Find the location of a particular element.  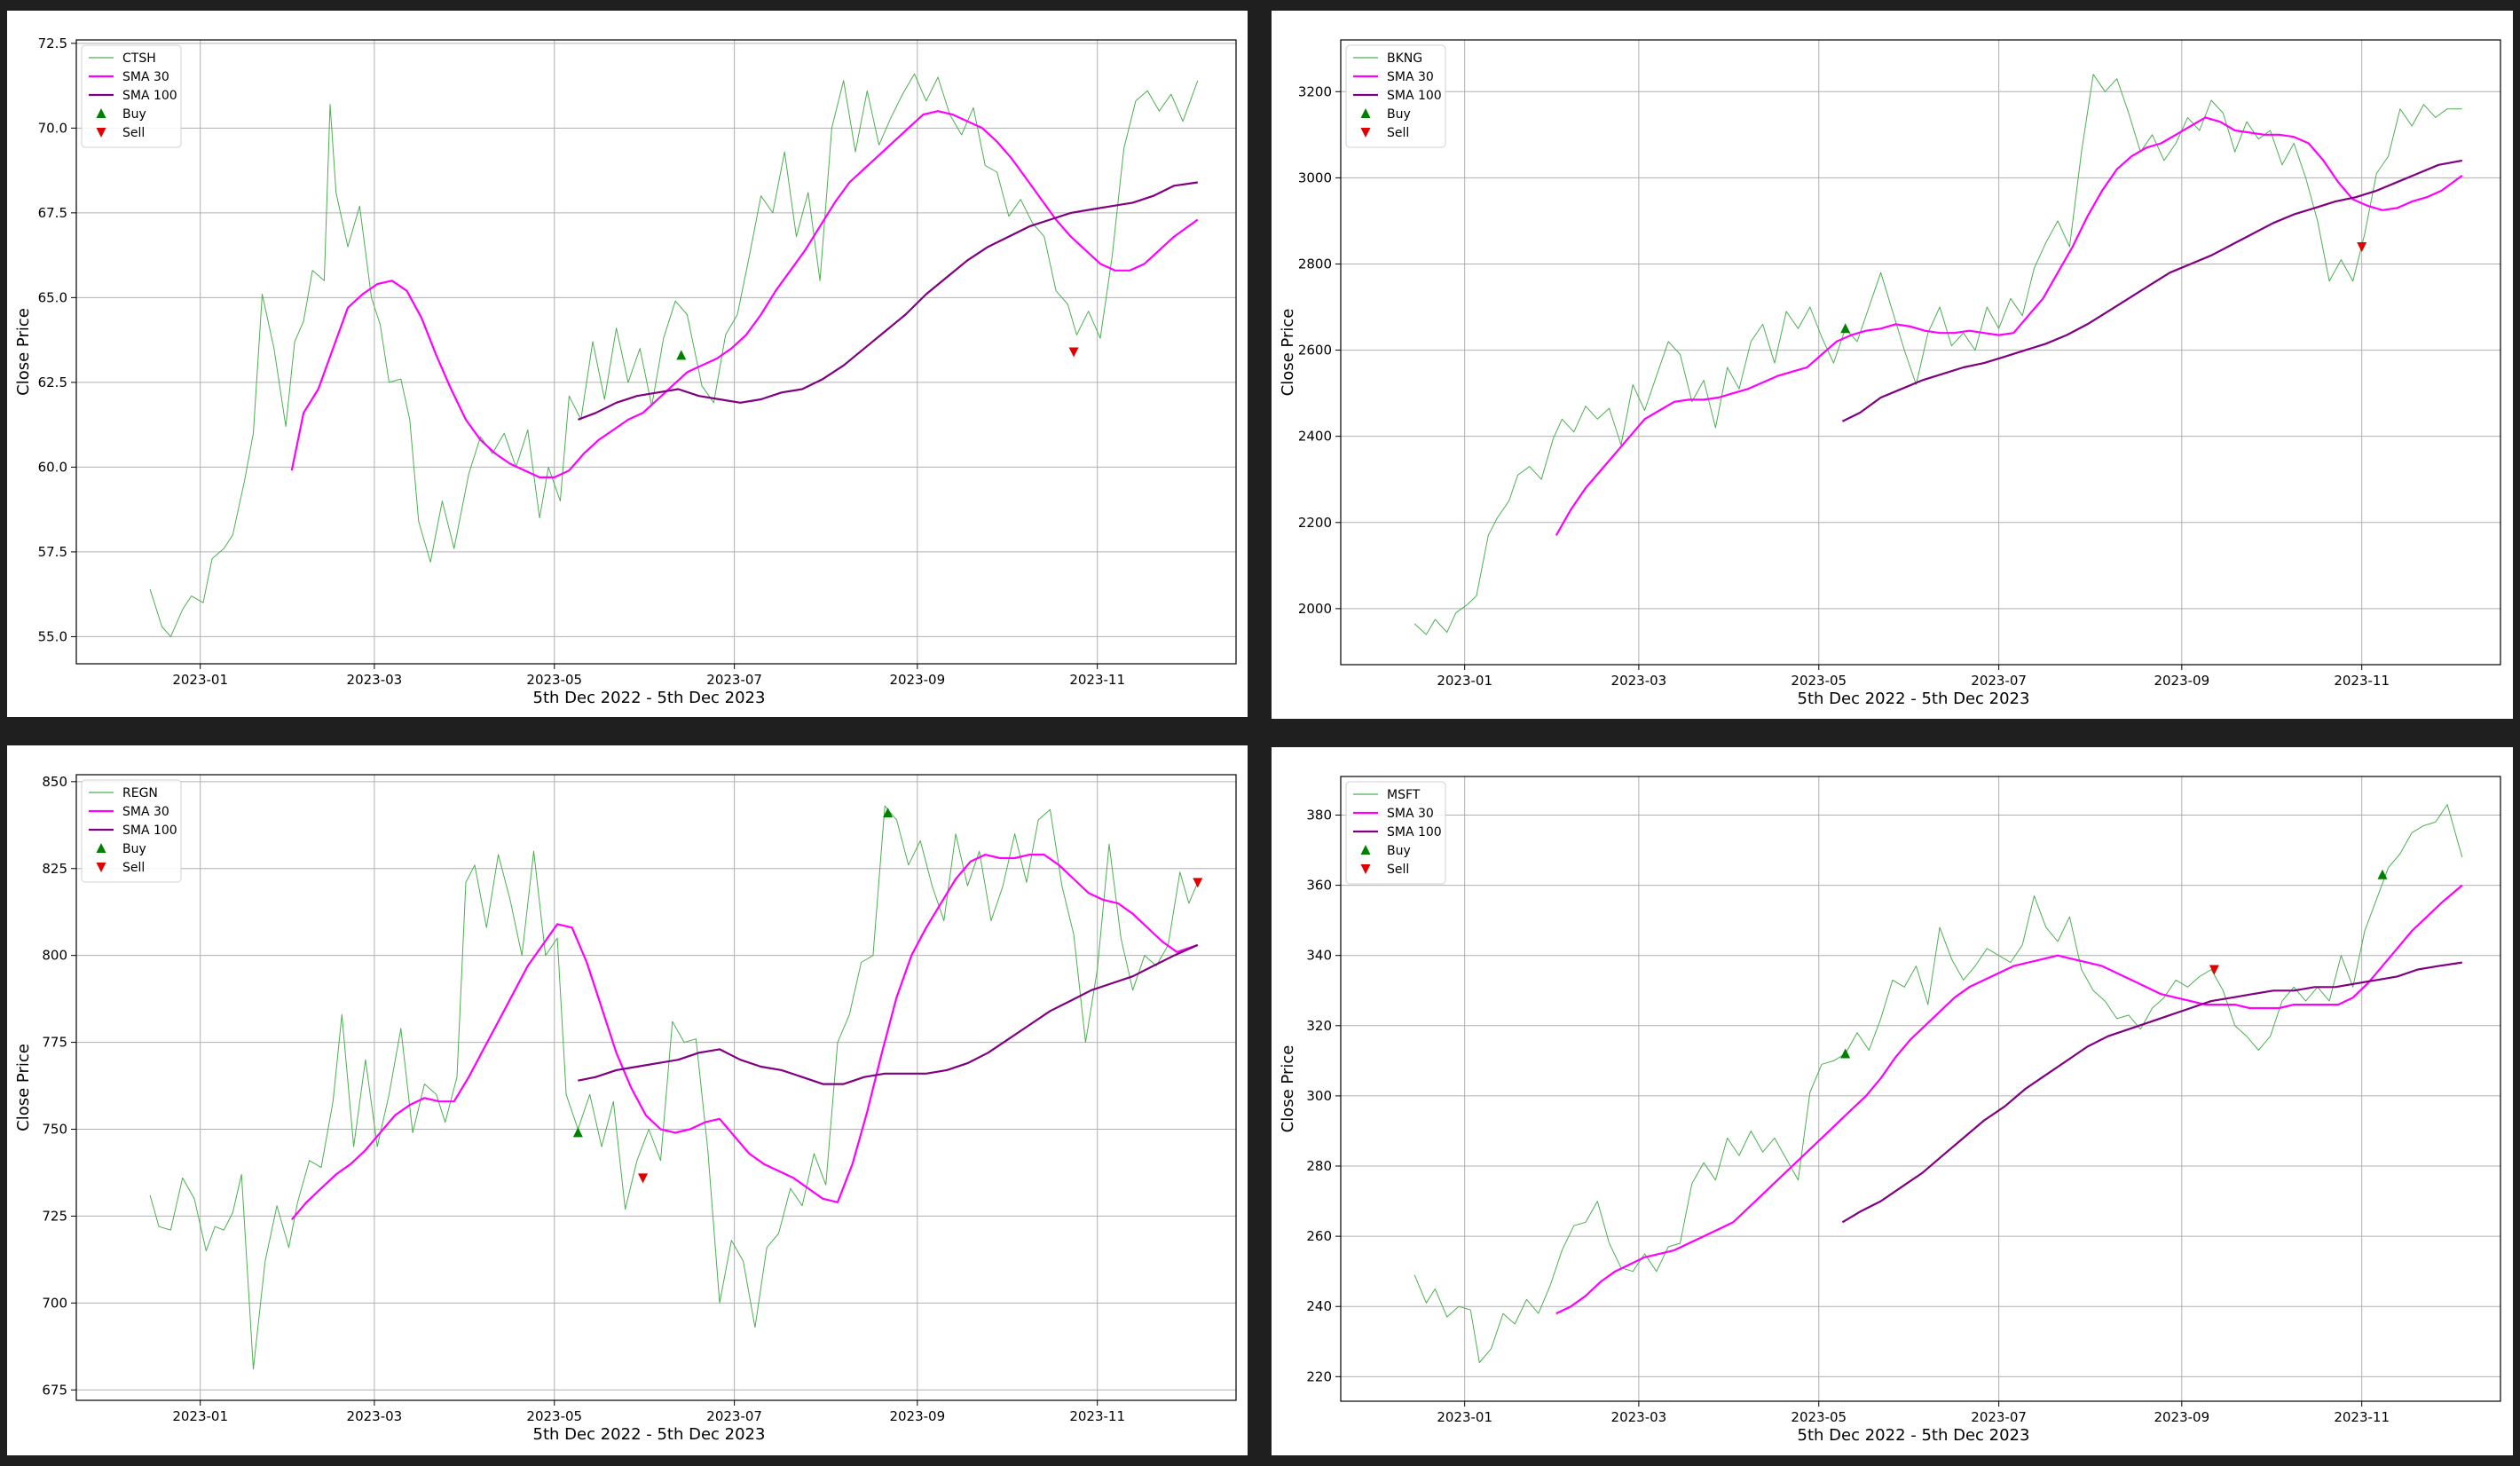

y-tick-label: 320 is located at coordinates (1319, 1026).